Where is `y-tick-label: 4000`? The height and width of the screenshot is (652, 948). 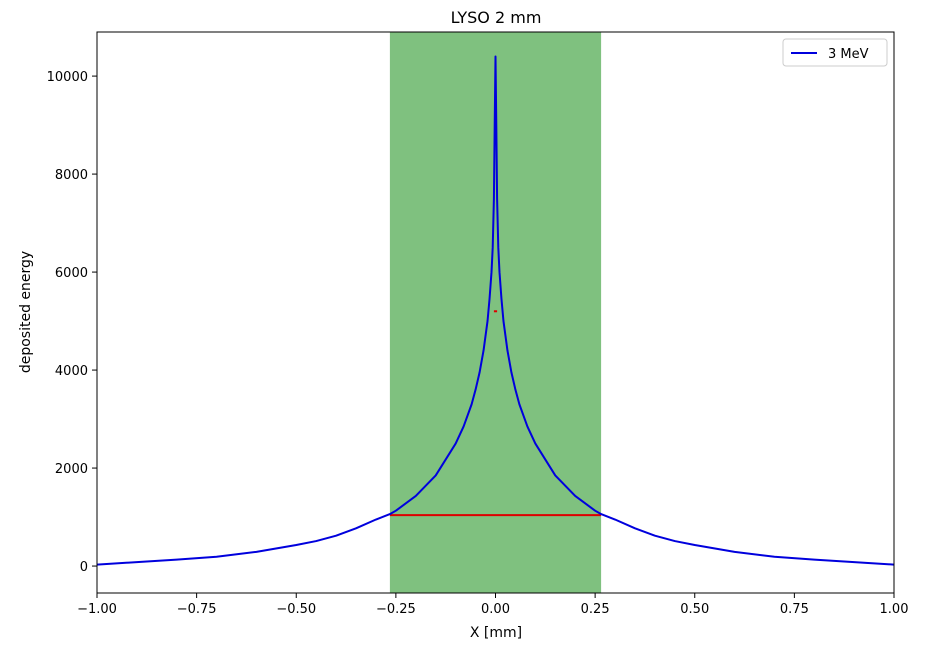
y-tick-label: 4000 is located at coordinates (71, 371).